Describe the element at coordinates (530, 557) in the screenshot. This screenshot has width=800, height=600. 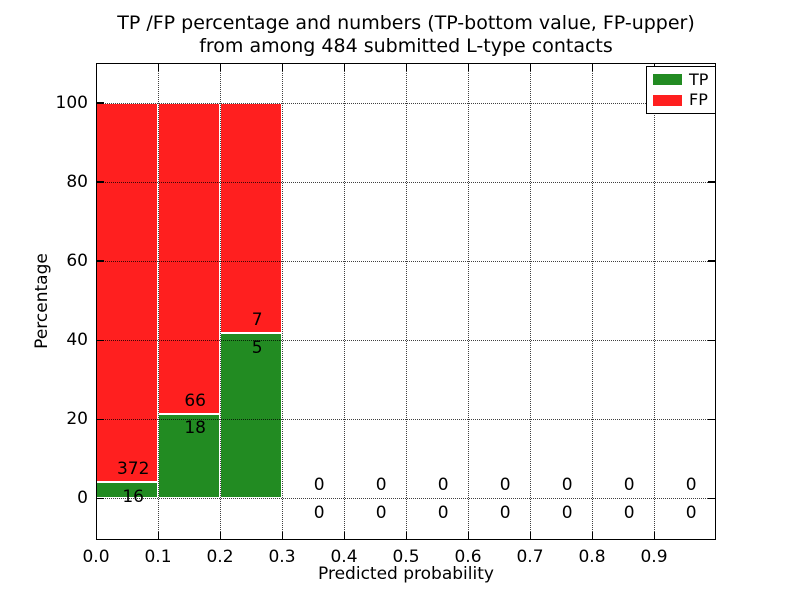
I see `x-tick-label: 0.7` at that location.